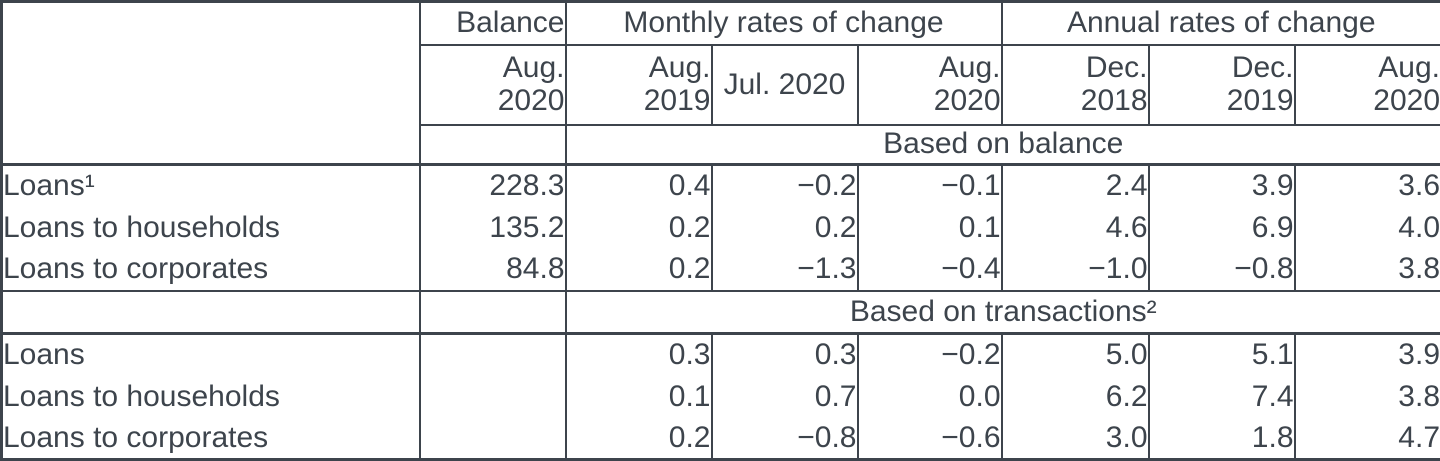  What do you see at coordinates (930, 439) in the screenshot?
I see `cell-value: −0.6` at bounding box center [930, 439].